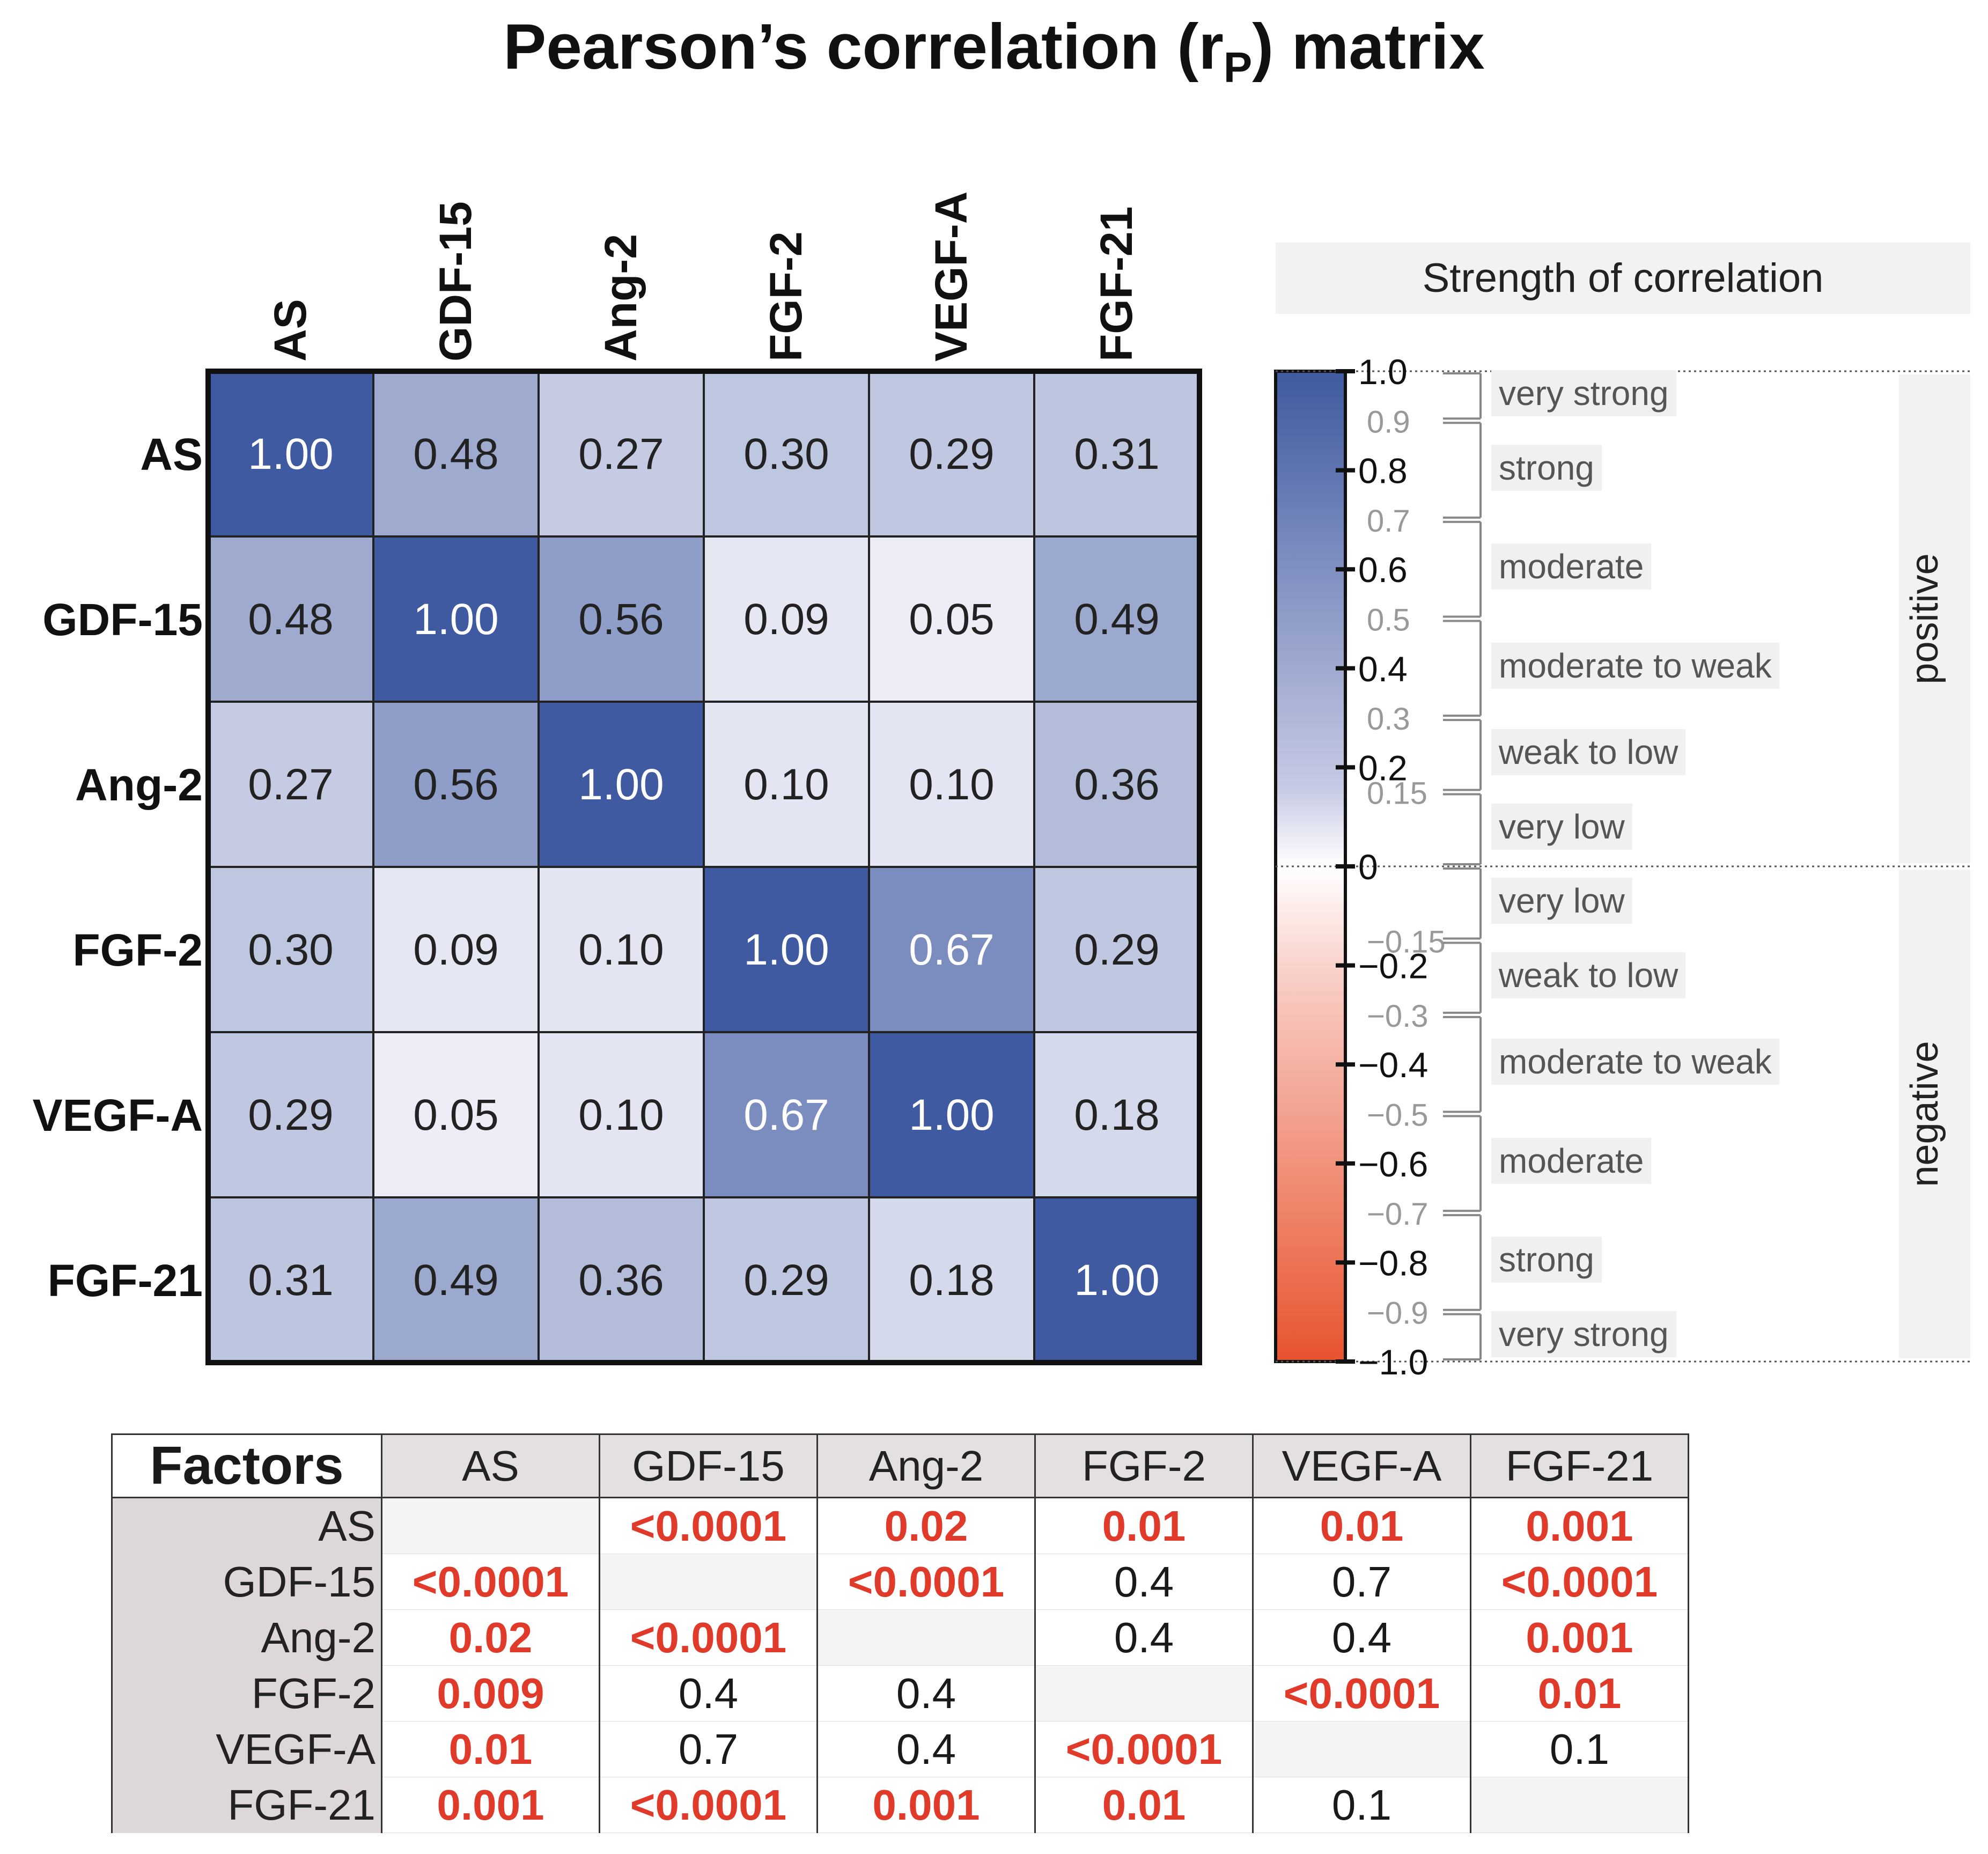 The width and height of the screenshot is (1988, 1854). What do you see at coordinates (291, 619) in the screenshot?
I see `heatmap-cell-value: 0.48` at bounding box center [291, 619].